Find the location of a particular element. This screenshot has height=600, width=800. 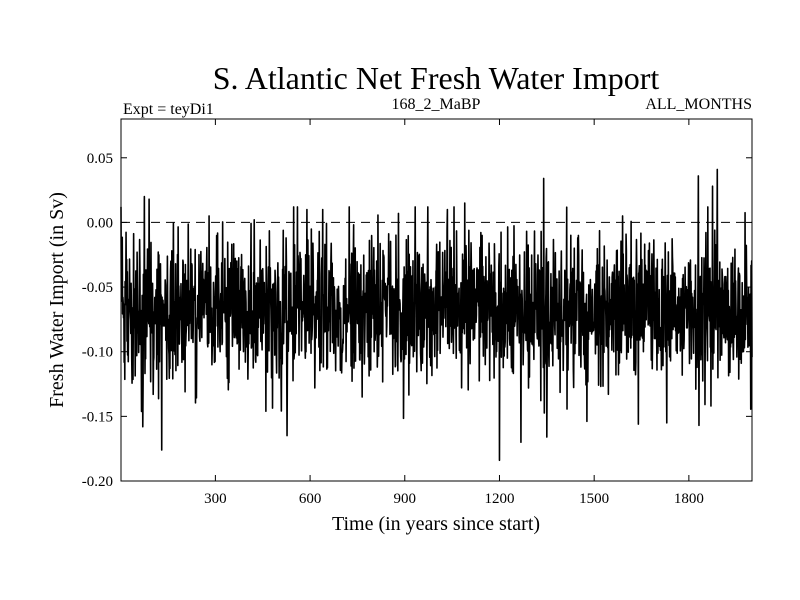

y-tick-label: -0.15 is located at coordinates (97, 417).